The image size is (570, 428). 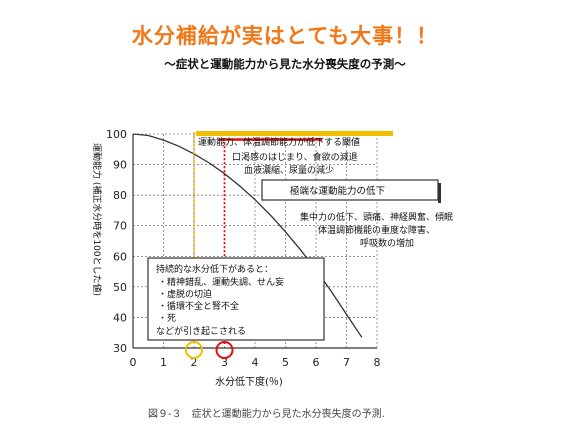 What do you see at coordinates (285, 362) in the screenshot?
I see `x-tick-label: 5` at bounding box center [285, 362].